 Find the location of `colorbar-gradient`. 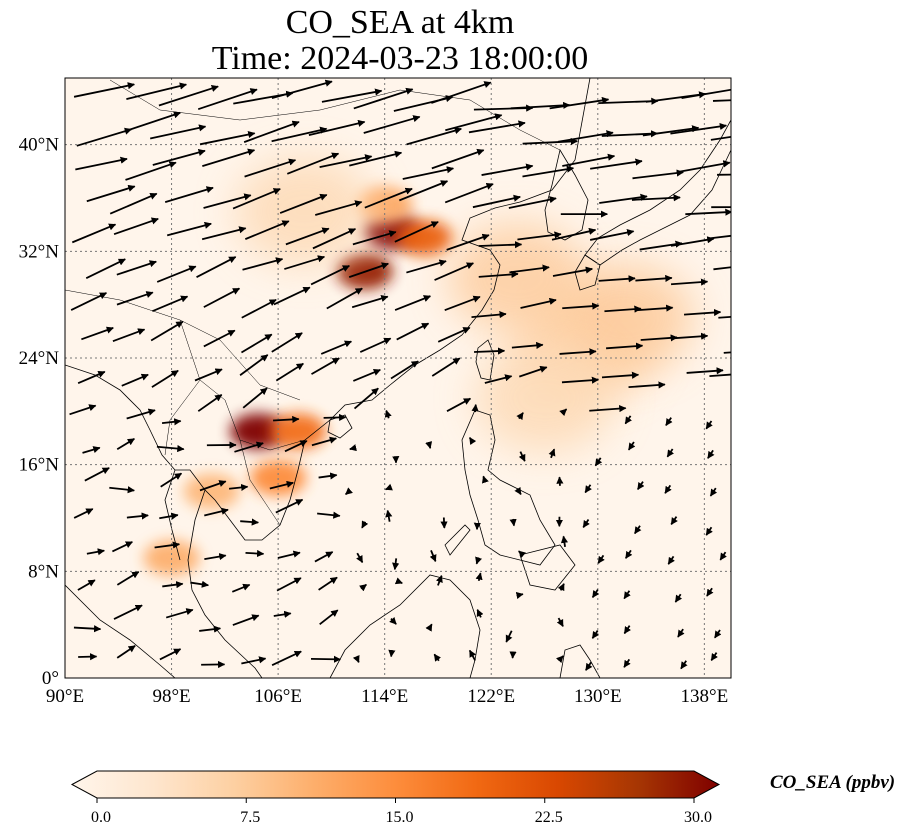

colorbar-gradient is located at coordinates (395, 784).